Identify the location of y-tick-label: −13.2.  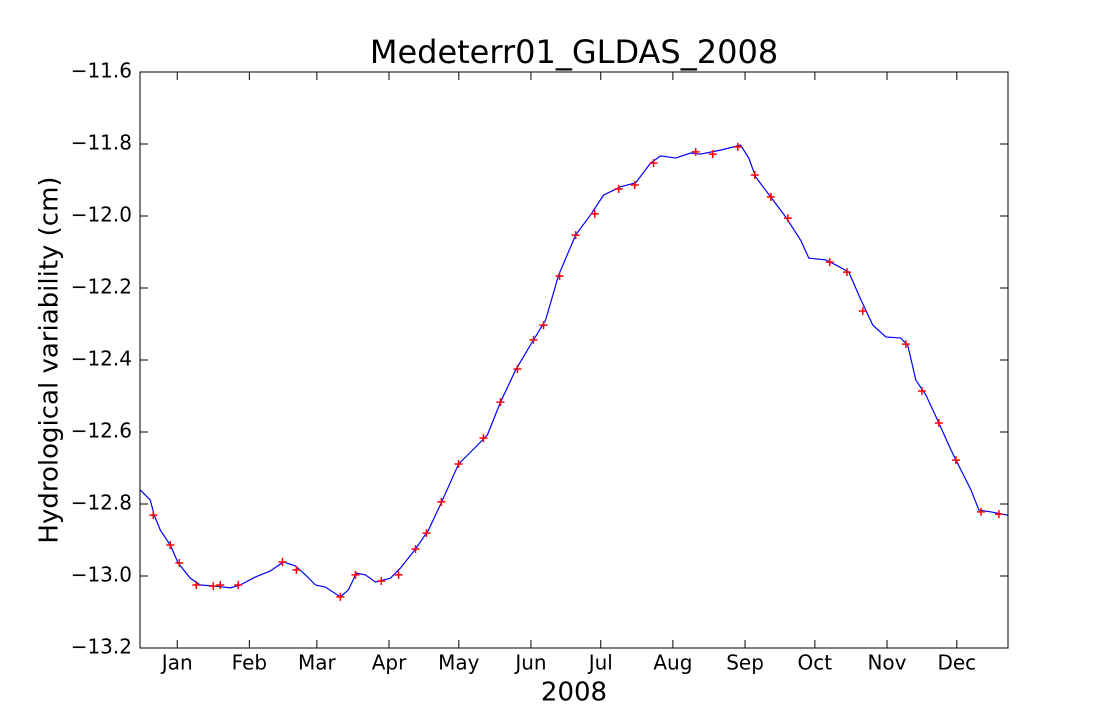
(101, 647).